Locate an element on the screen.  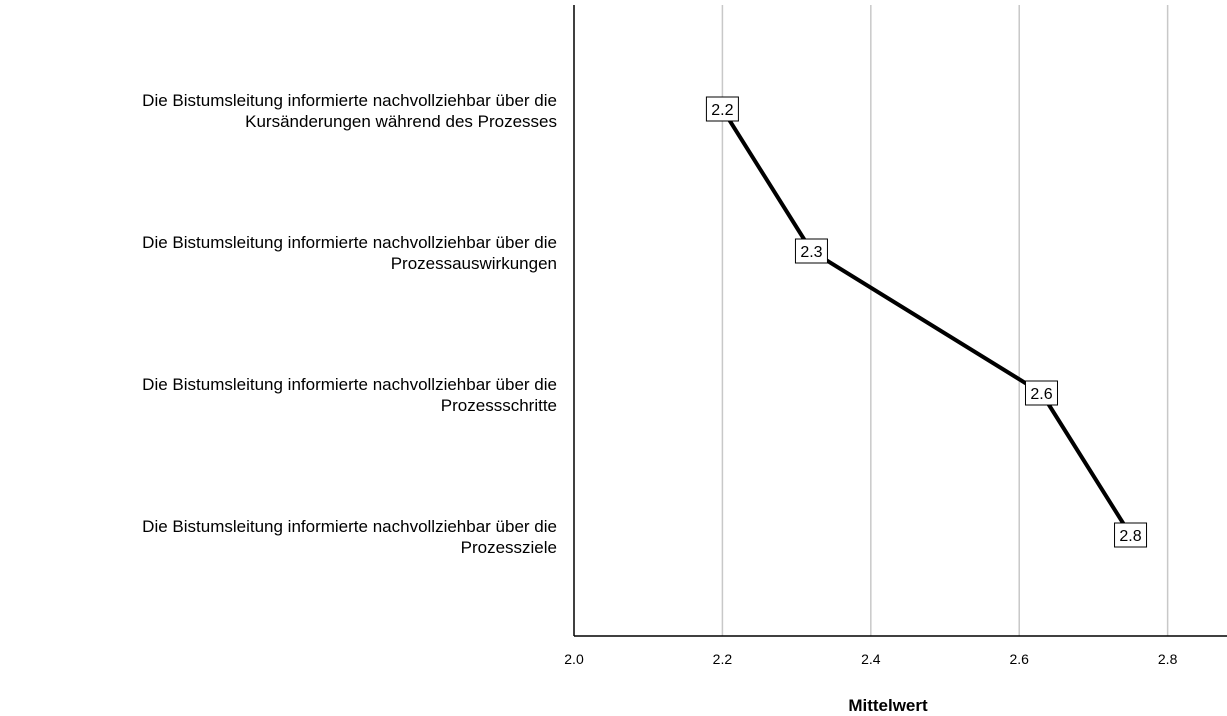
x-axis-title: Mittelwert is located at coordinates (888, 705).